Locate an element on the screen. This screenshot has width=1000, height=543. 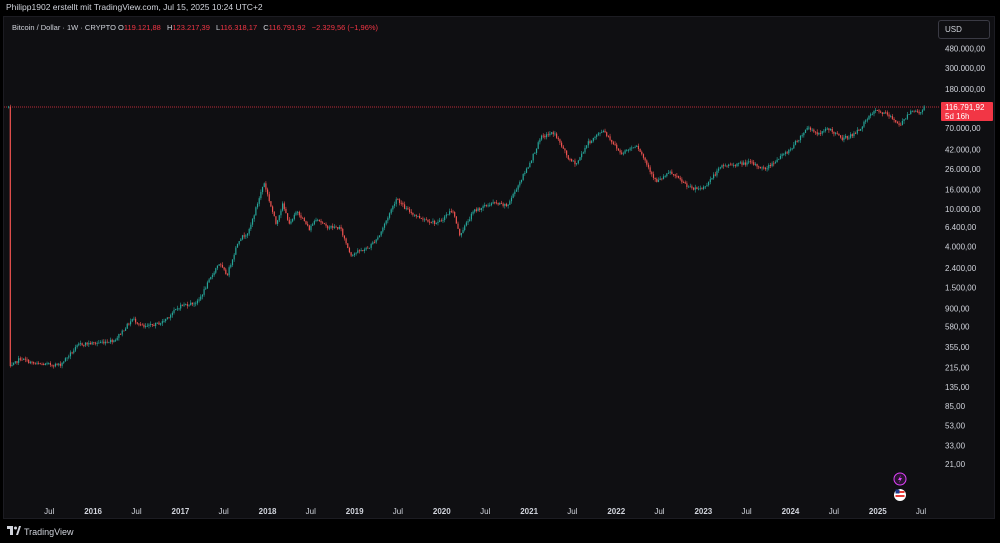
x-tick-label: 2016 is located at coordinates (93, 511).